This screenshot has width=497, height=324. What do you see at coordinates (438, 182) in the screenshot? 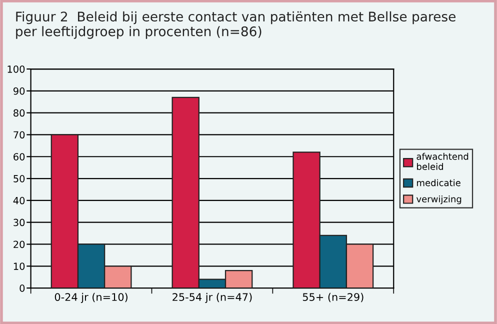
I see `legend-label: medicatie` at bounding box center [438, 182].